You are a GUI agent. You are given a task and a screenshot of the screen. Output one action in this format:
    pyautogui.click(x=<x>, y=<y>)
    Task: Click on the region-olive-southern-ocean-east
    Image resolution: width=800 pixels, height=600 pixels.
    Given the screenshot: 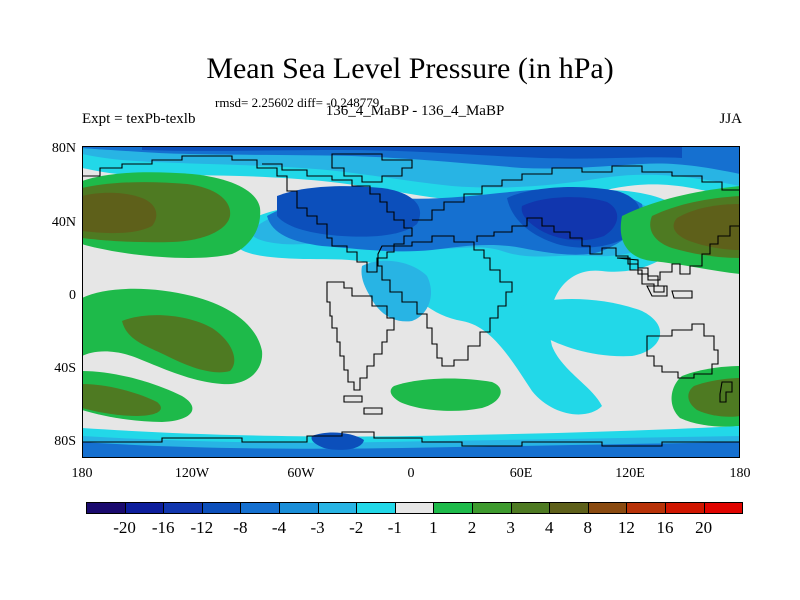 What is the action you would take?
    pyautogui.click(x=714, y=397)
    